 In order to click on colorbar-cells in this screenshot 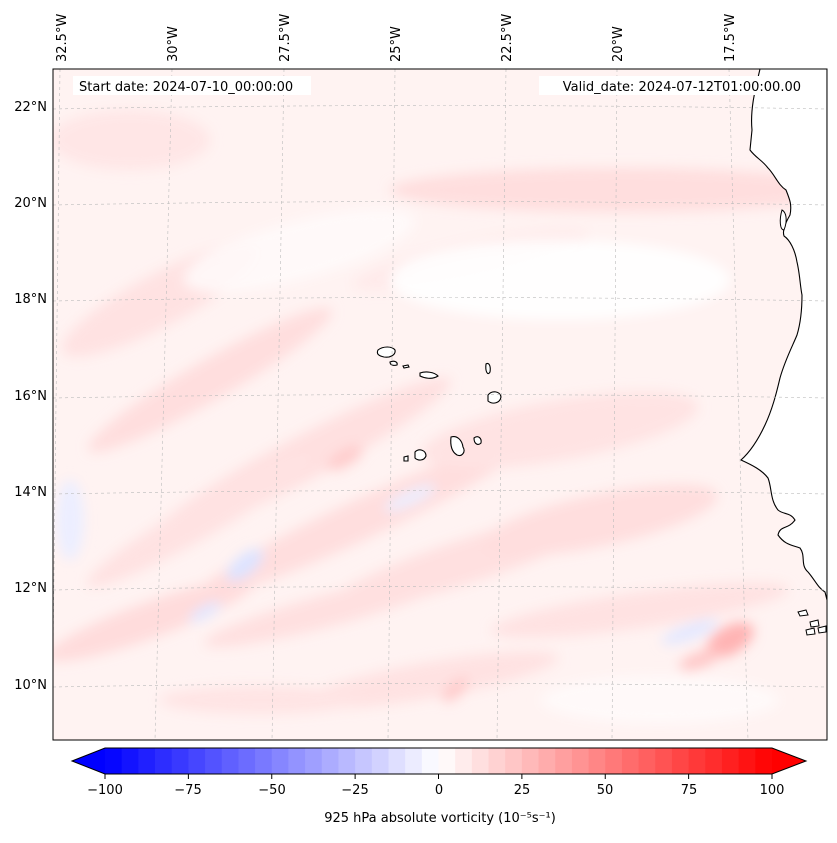, I will do `click(439, 761)`.